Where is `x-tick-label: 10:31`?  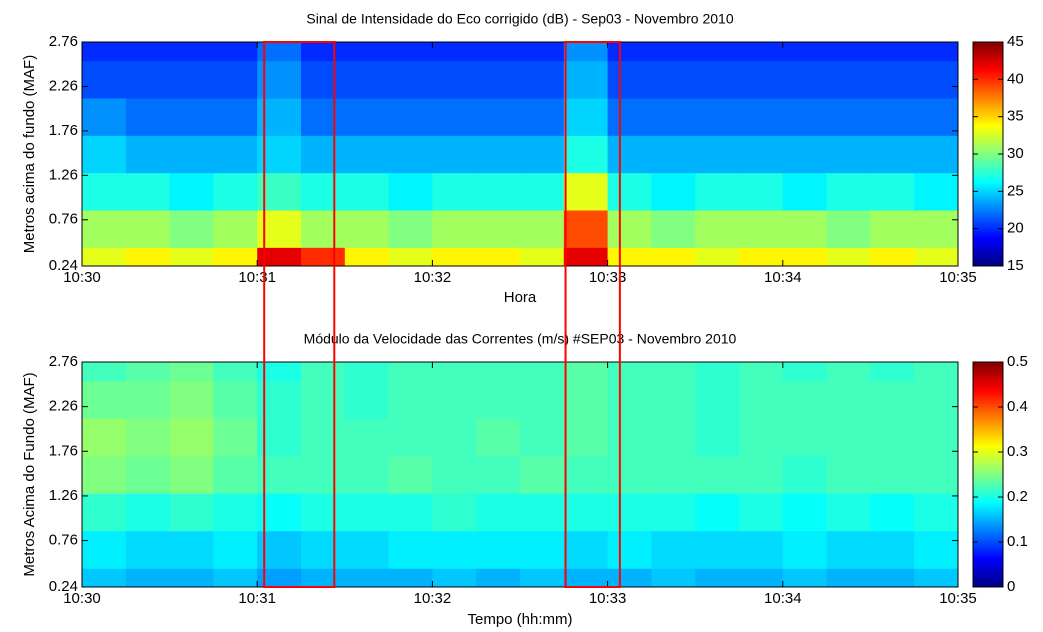 x-tick-label: 10:31 is located at coordinates (257, 598).